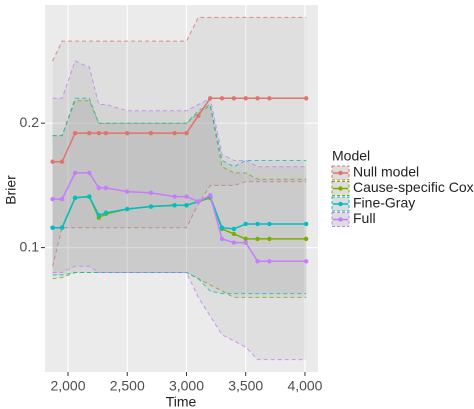  I want to click on x-tick-label: 3,500, so click(245, 386).